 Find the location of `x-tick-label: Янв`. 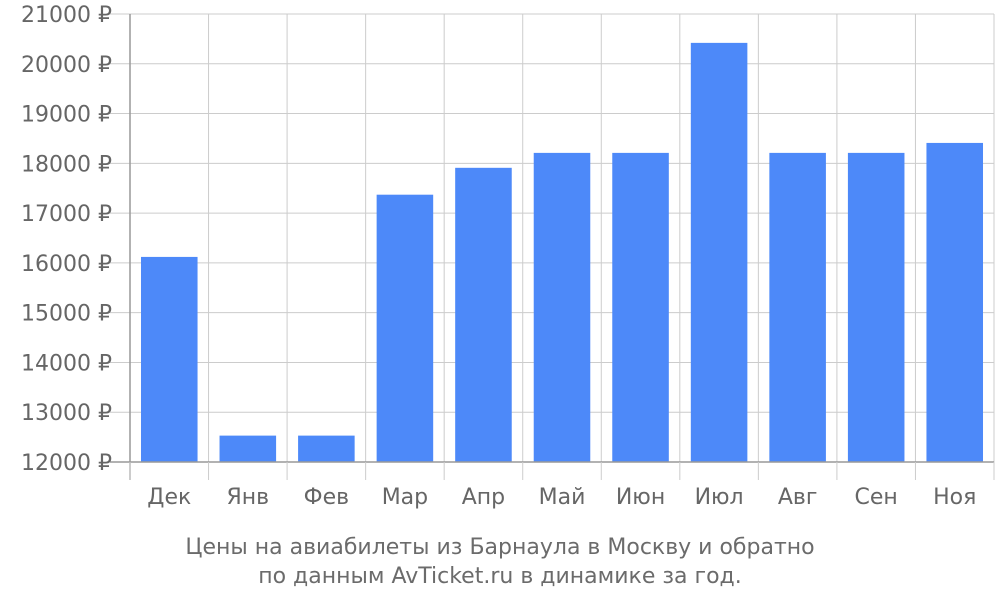

x-tick-label: Янв is located at coordinates (247, 497).